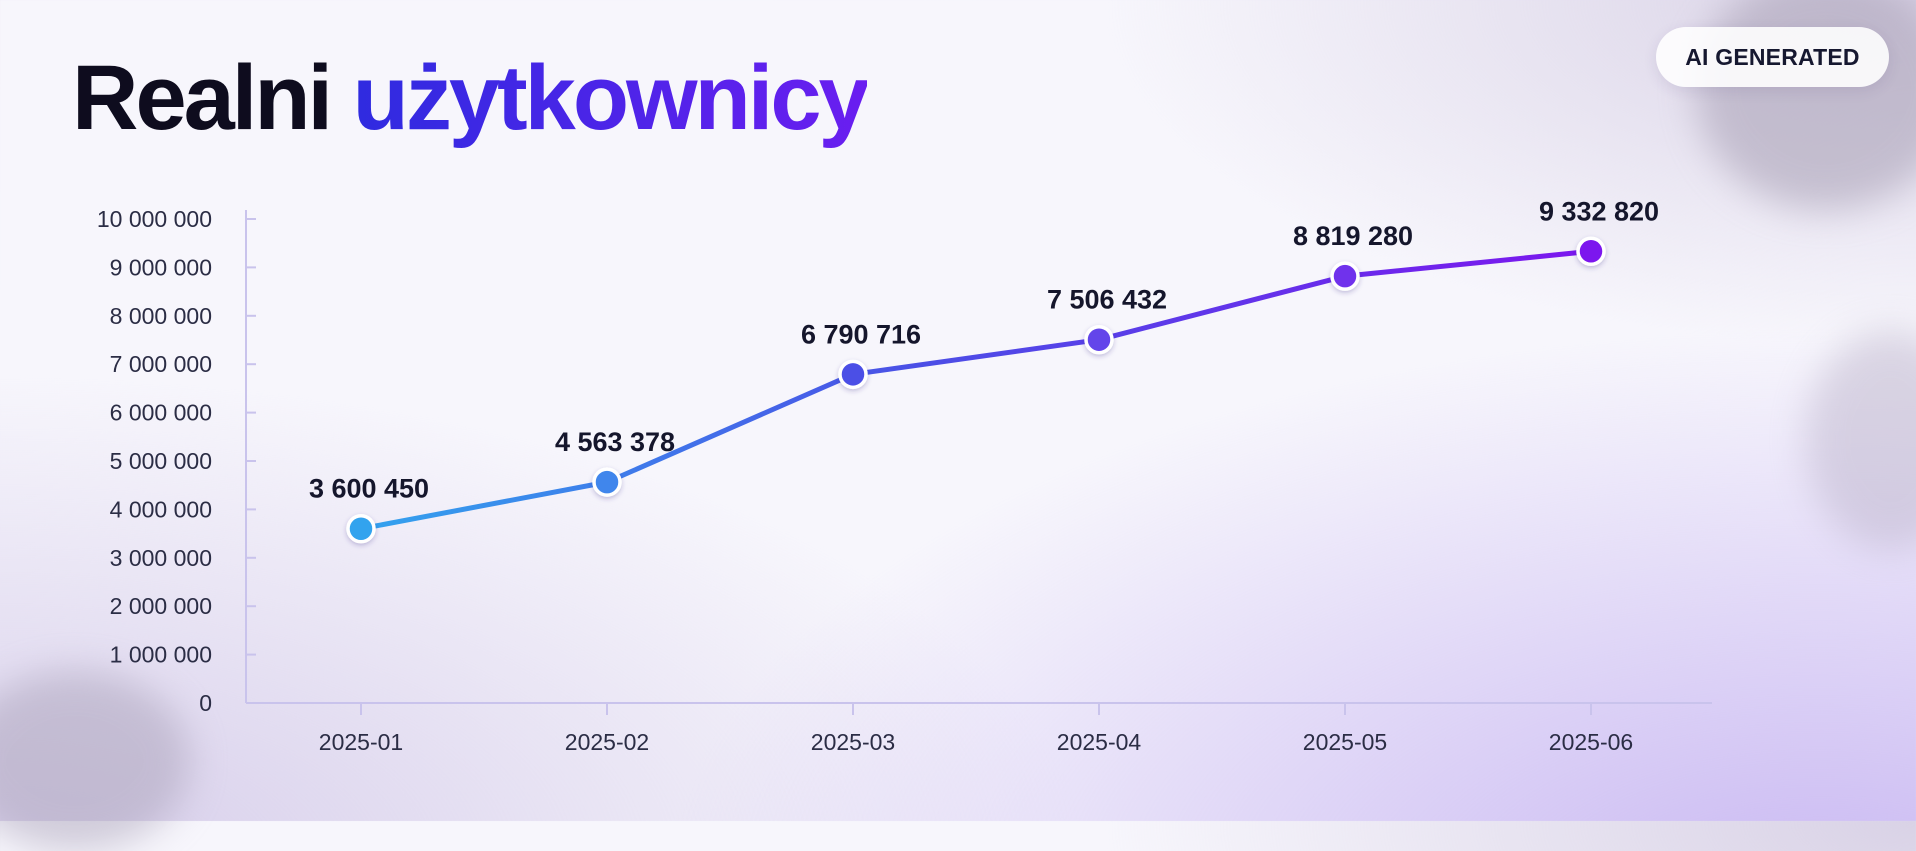  What do you see at coordinates (369, 489) in the screenshot?
I see `data-label: 3 600 450` at bounding box center [369, 489].